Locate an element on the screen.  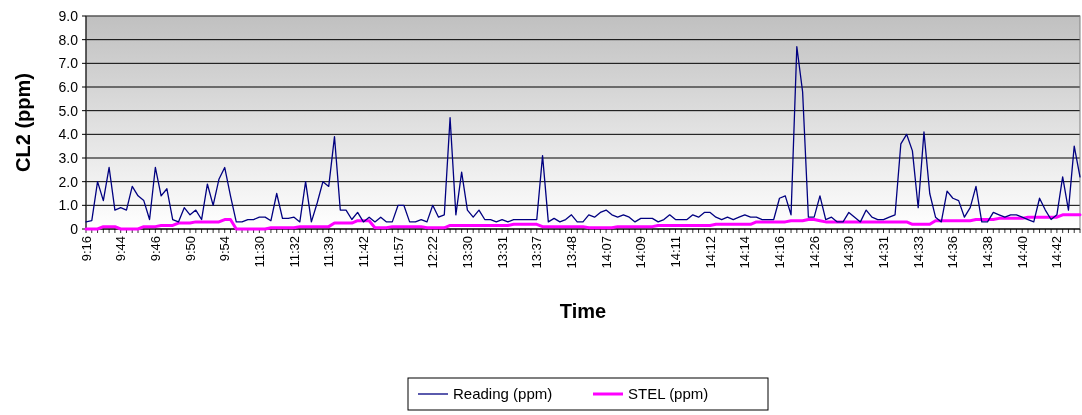
x-tick-label: 13:37 is located at coordinates (537, 252).